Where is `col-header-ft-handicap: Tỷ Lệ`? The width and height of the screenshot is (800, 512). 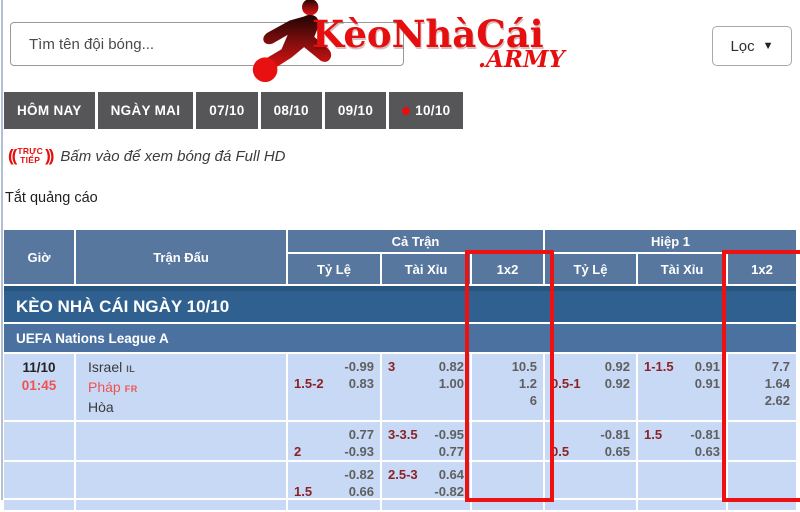 col-header-ft-handicap: Tỷ Lệ is located at coordinates (334, 269).